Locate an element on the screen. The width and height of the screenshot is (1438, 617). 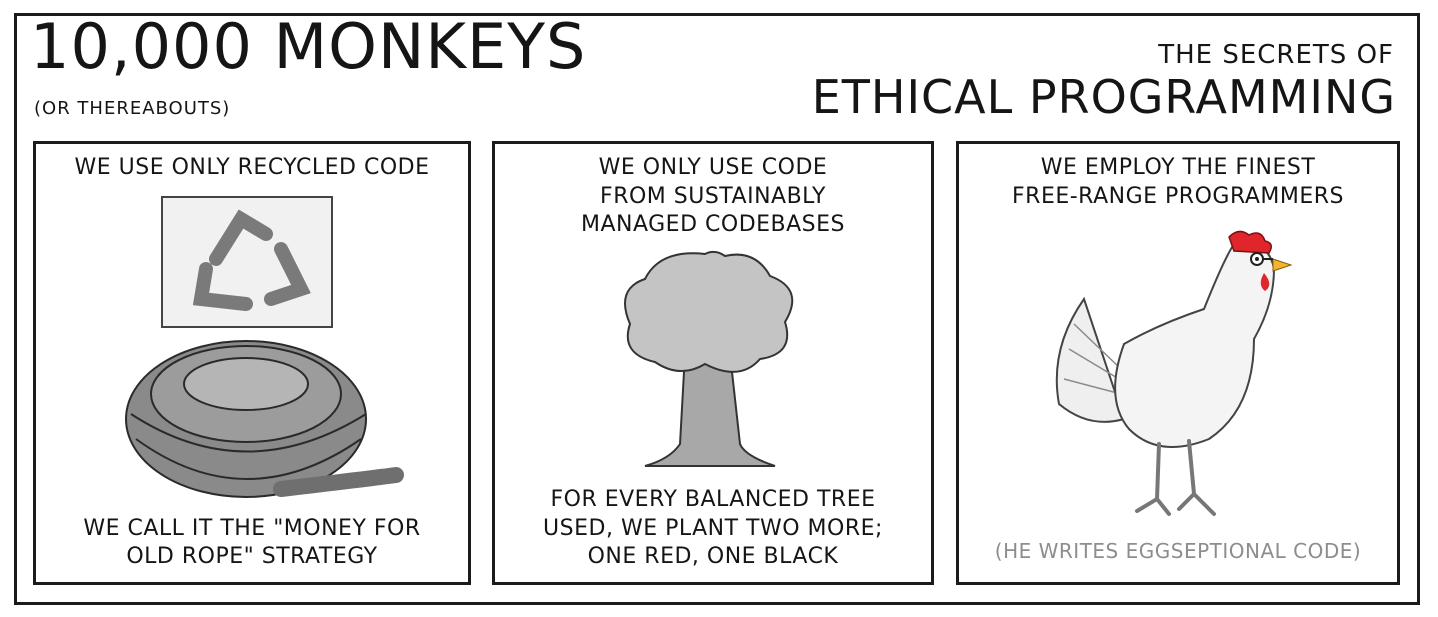
topic-title: ETHICAL PROGRAMMING is located at coordinates (1103, 97).